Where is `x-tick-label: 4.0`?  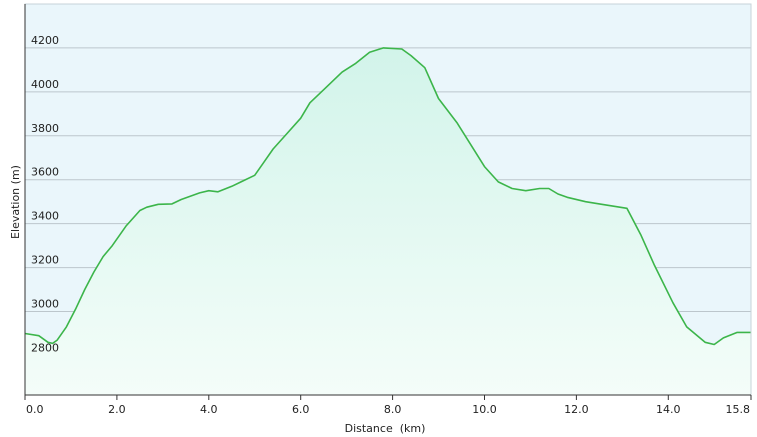 x-tick-label: 4.0 is located at coordinates (209, 409).